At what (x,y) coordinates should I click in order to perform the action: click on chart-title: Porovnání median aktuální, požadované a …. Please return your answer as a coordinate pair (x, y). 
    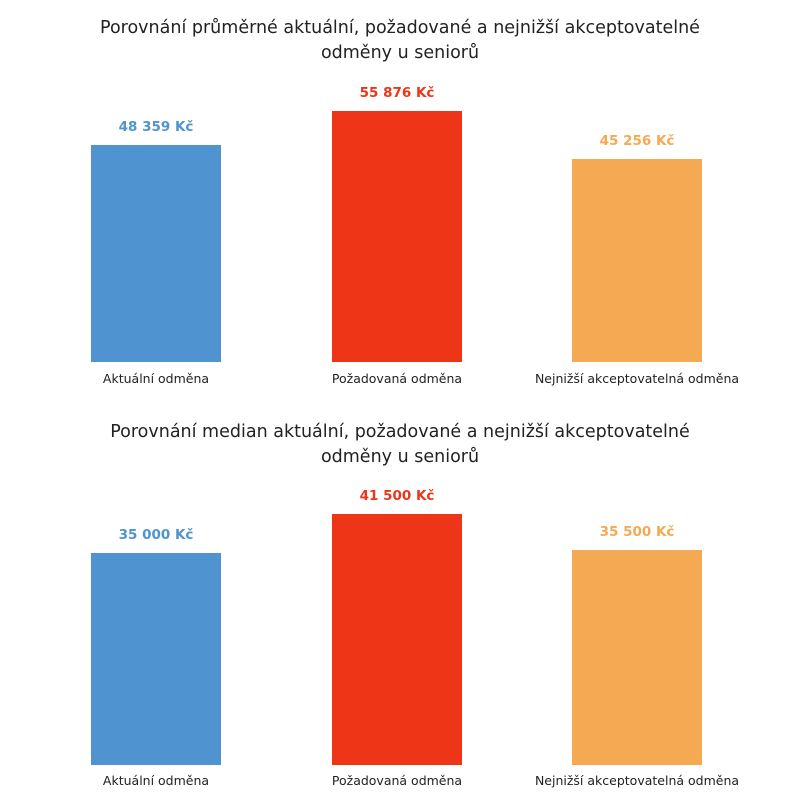
    Looking at the image, I should click on (400, 445).